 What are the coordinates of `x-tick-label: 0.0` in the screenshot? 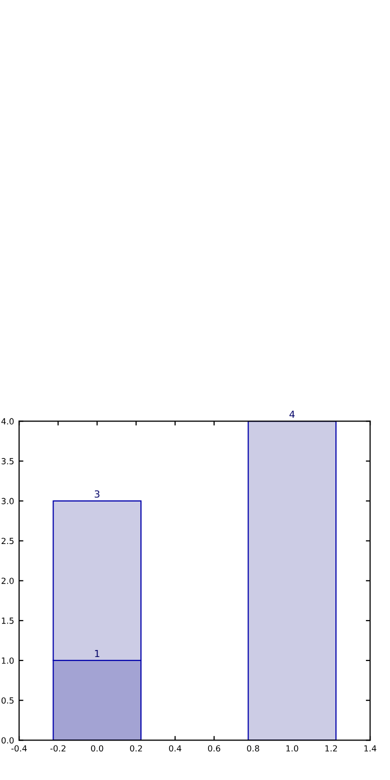 It's located at (97, 748).